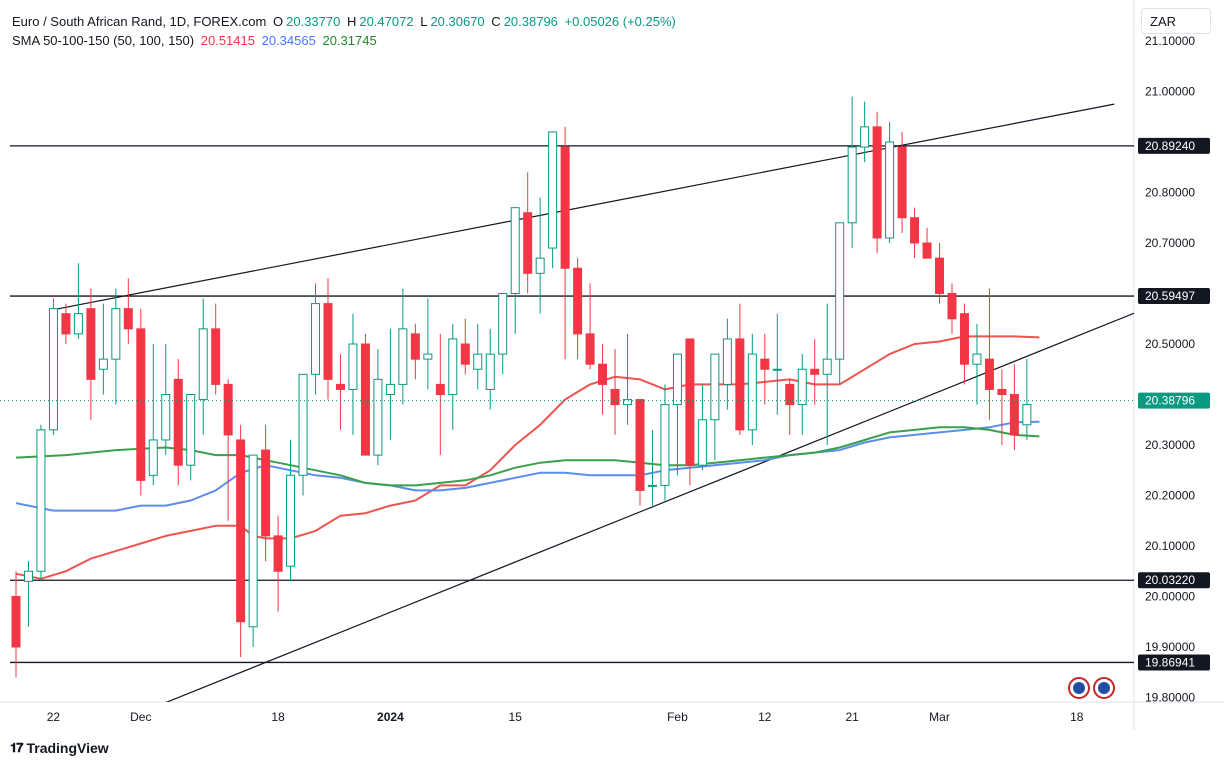  What do you see at coordinates (103, 40) in the screenshot?
I see `sma-indicator-label: SMA 50-100-150 (50, 100, 150)` at bounding box center [103, 40].